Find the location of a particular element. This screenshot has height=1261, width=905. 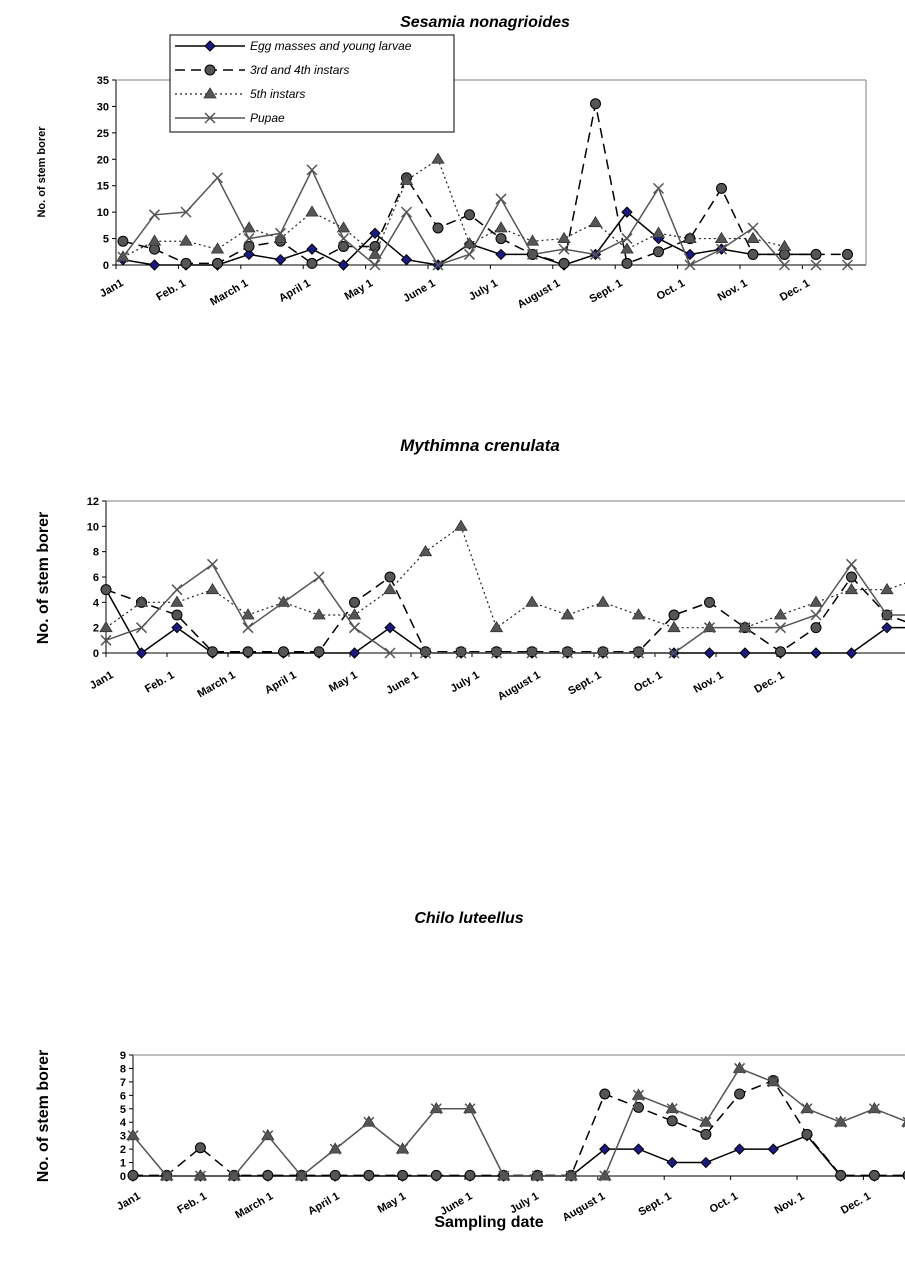

legend-box is located at coordinates (312, 83).